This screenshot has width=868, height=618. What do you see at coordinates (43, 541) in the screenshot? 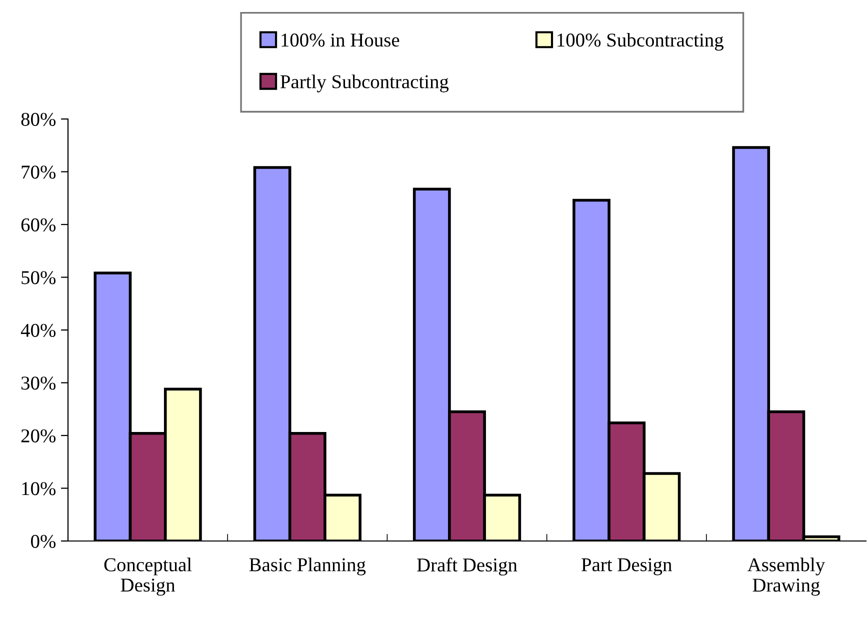
I see `y-tick-label: 0%` at bounding box center [43, 541].